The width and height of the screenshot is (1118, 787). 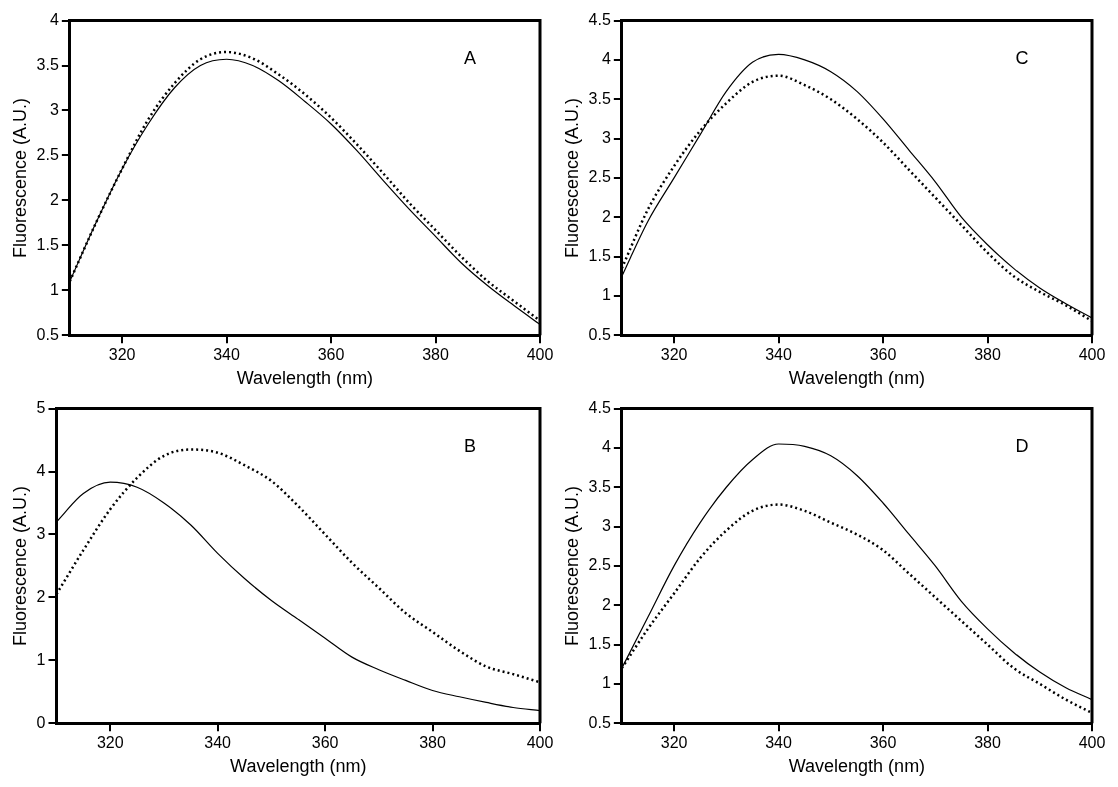 What do you see at coordinates (41, 722) in the screenshot?
I see `y-tick-label: 0` at bounding box center [41, 722].